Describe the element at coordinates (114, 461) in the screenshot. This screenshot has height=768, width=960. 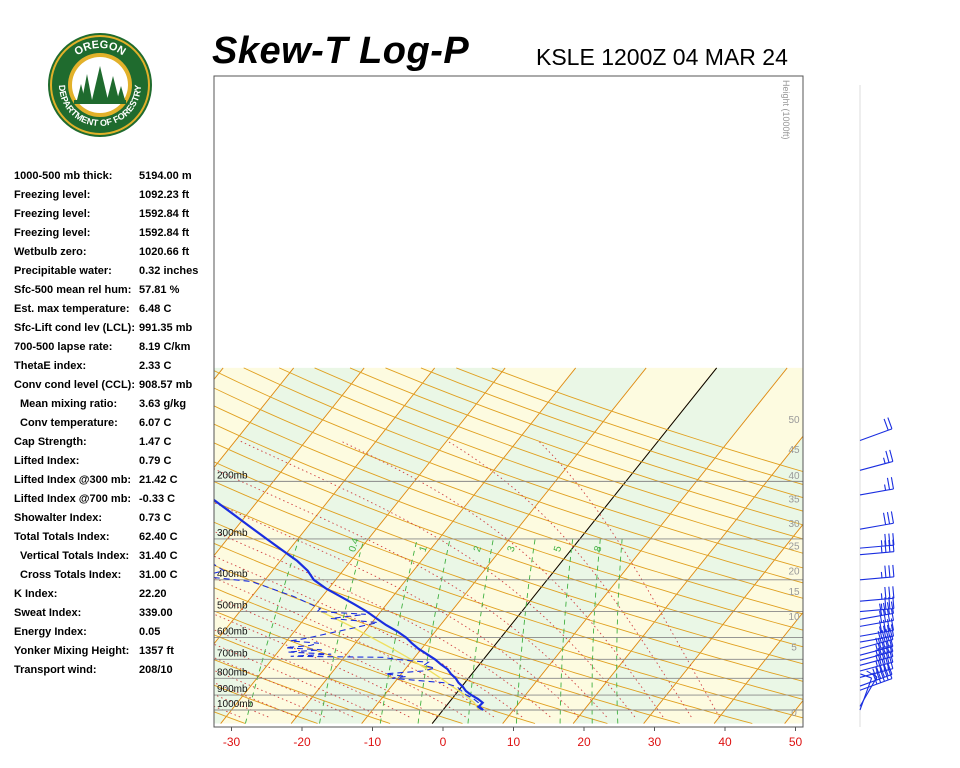
I see `parameter-row: Lifted Index: 0.79 C` at that location.